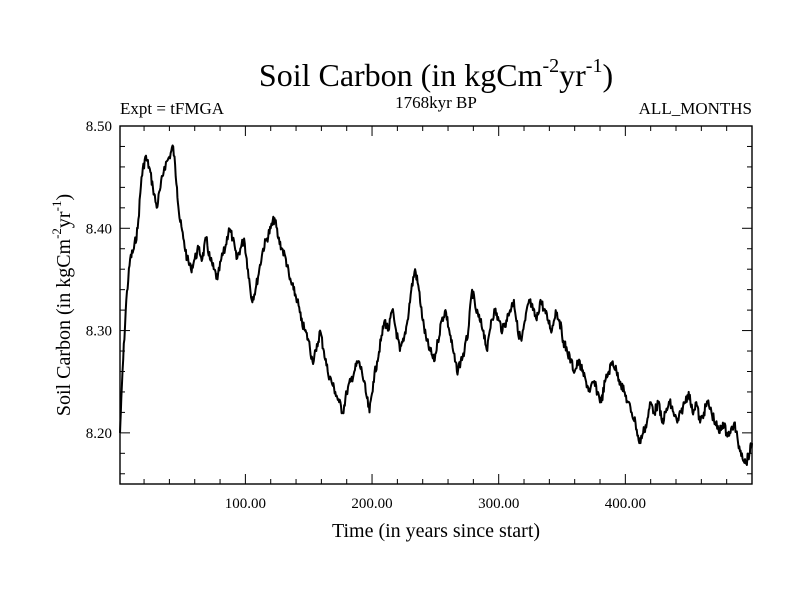 This screenshot has width=800, height=600. Describe the element at coordinates (64, 219) in the screenshot. I see `ylabel-mid: yr` at that location.